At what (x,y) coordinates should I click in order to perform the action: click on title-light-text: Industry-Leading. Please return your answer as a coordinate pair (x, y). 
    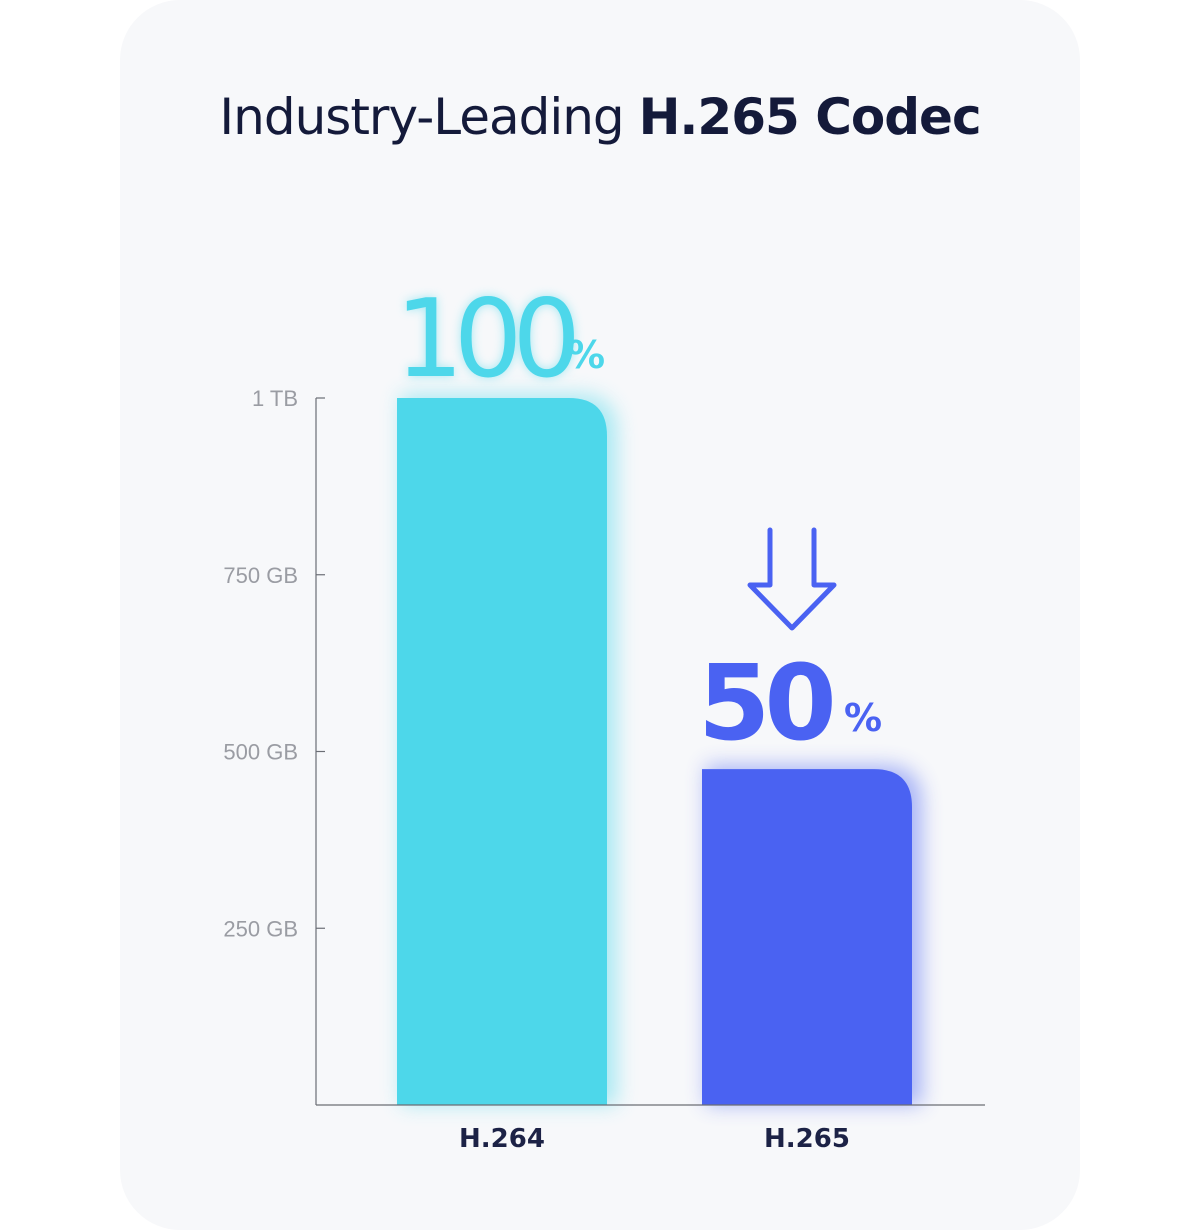
    Looking at the image, I should click on (421, 117).